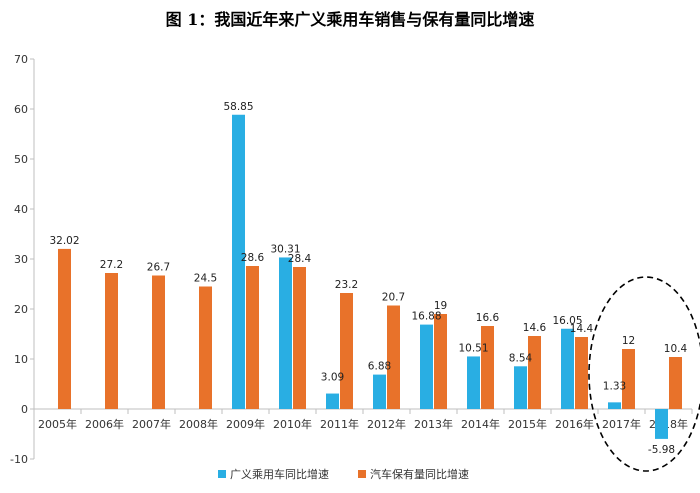 The image size is (700, 493). What do you see at coordinates (19, 459) in the screenshot?
I see `y-tick-label: -10` at bounding box center [19, 459].